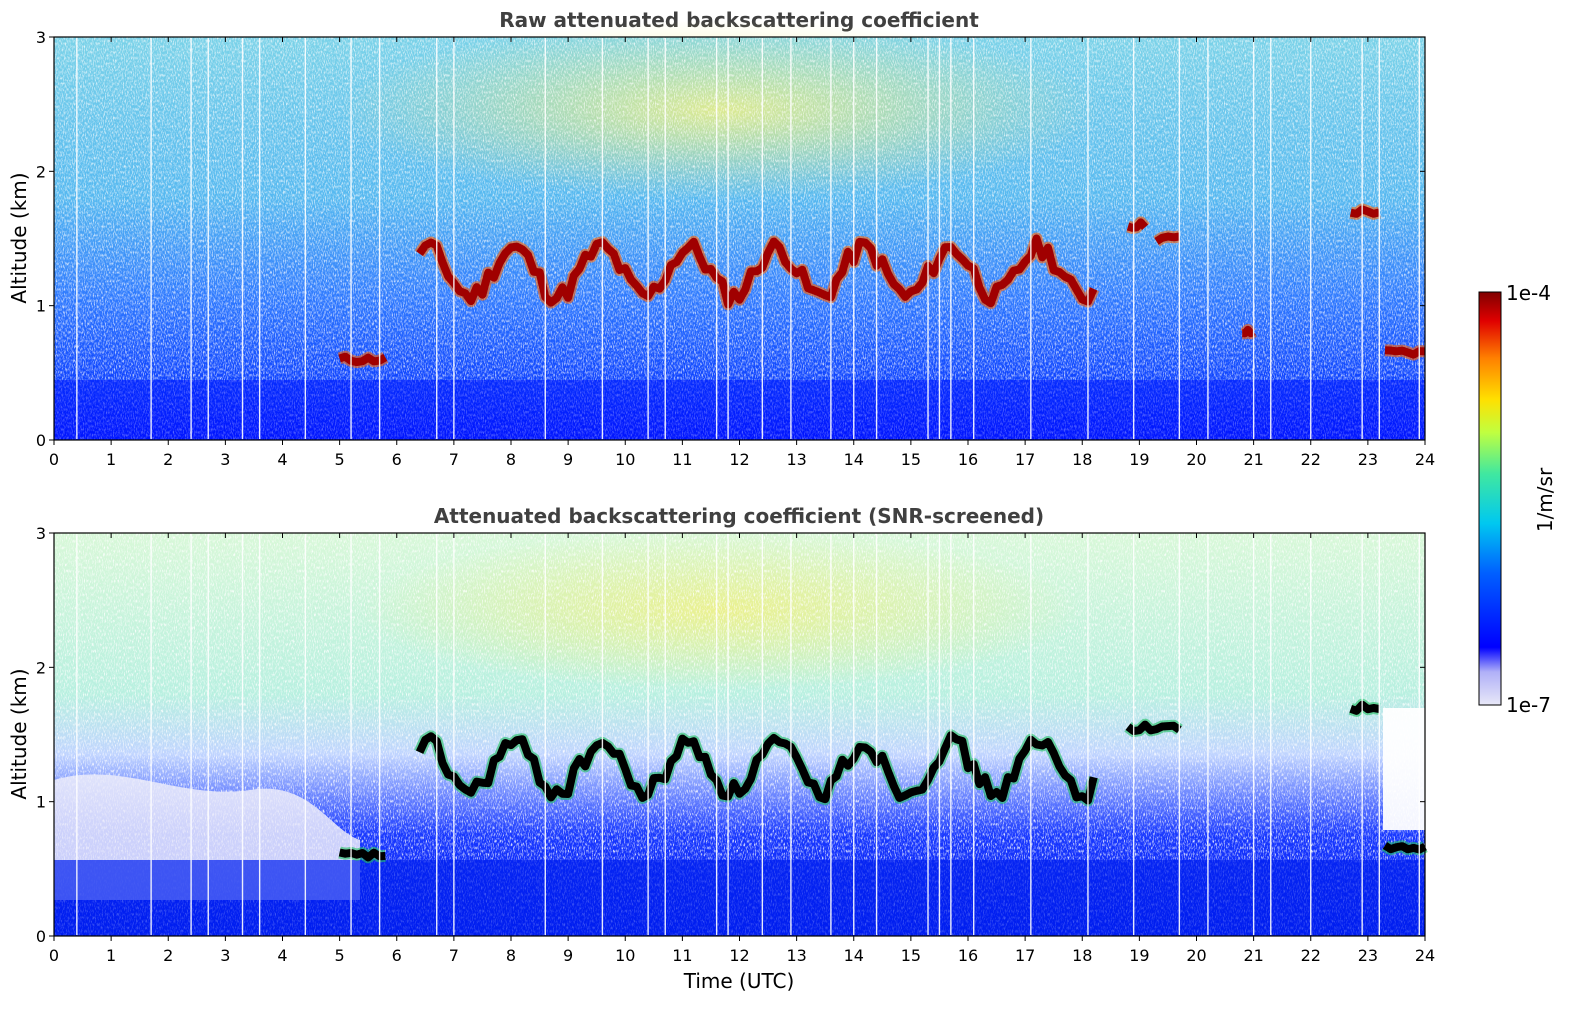 This screenshot has height=1020, width=1595. Describe the element at coordinates (1196, 955) in the screenshot. I see `screened-x-tick-label: 20` at that location.